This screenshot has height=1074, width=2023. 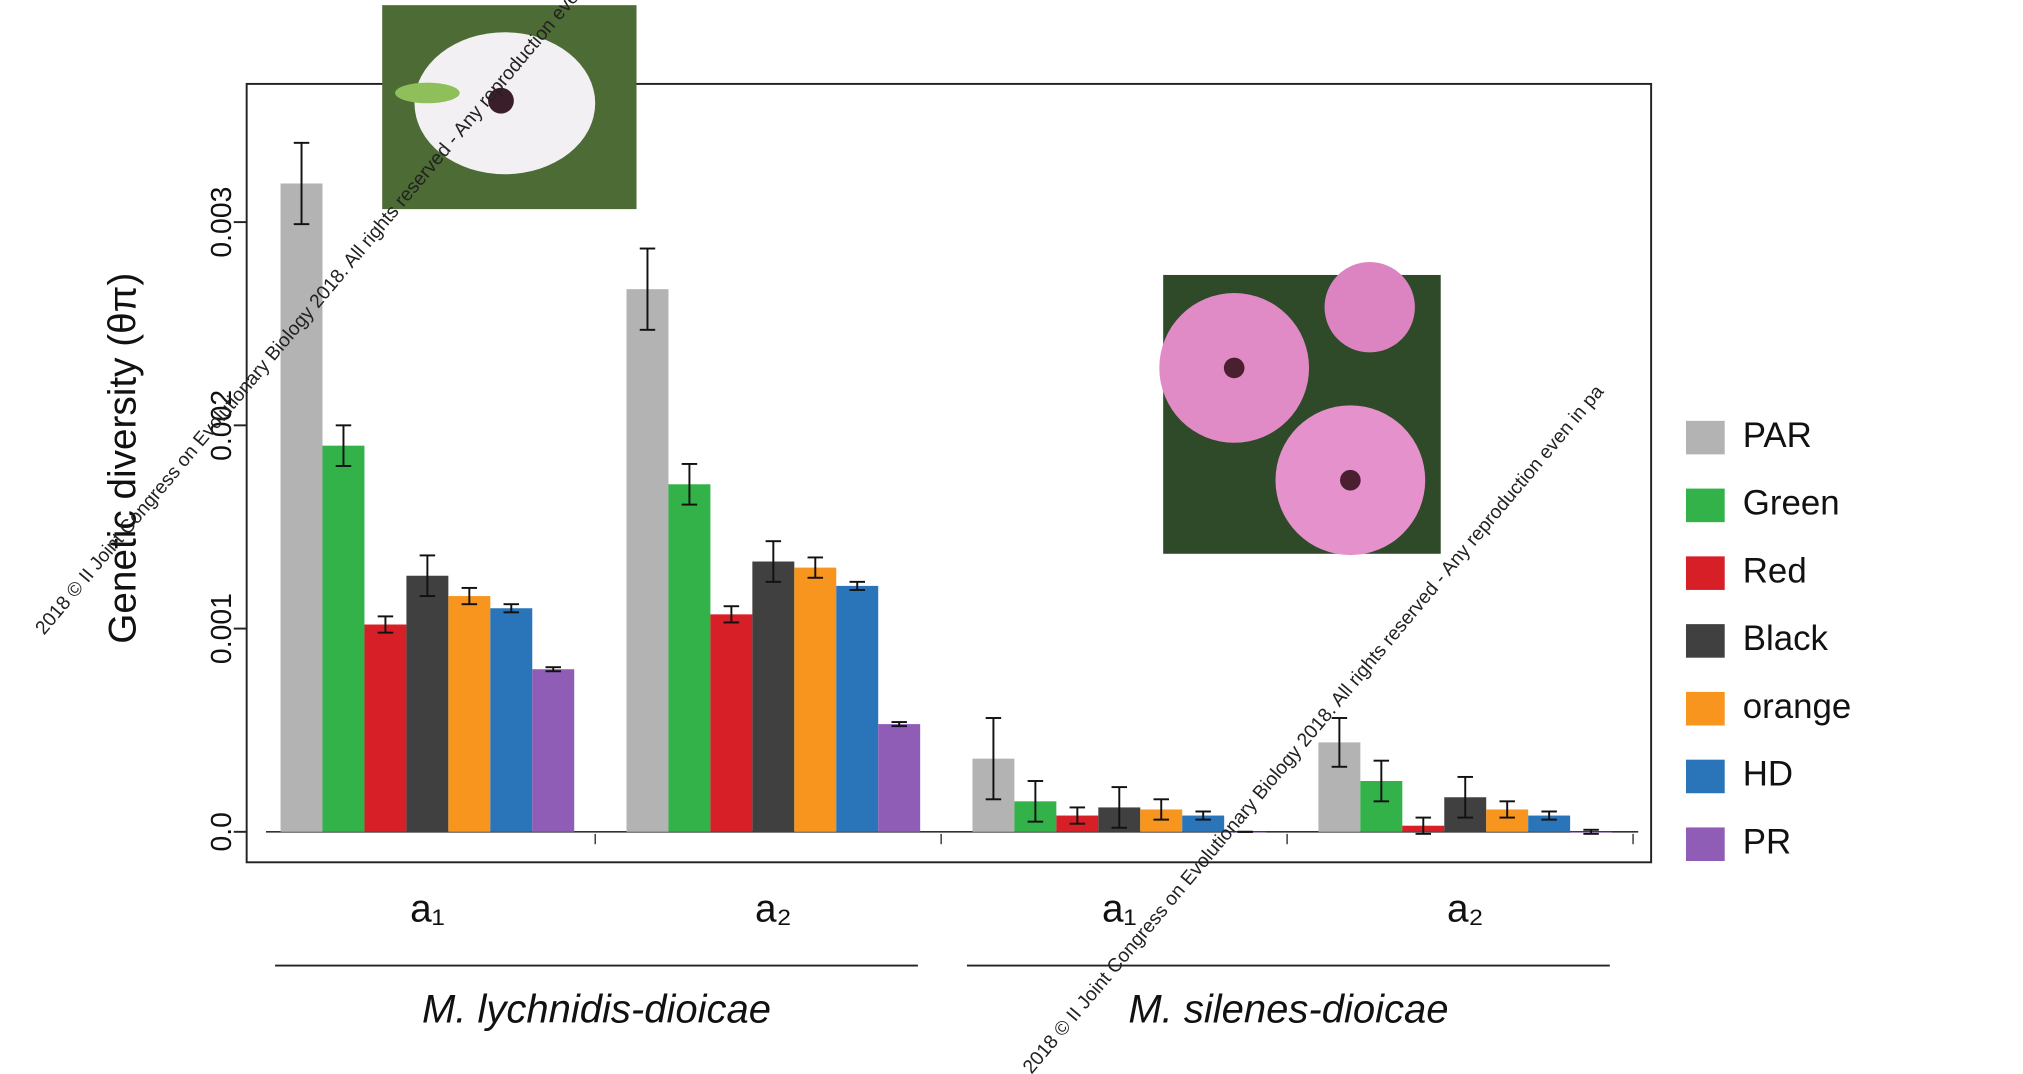 What do you see at coordinates (222, 628) in the screenshot?
I see `y-tick-label: 0.001` at bounding box center [222, 628].